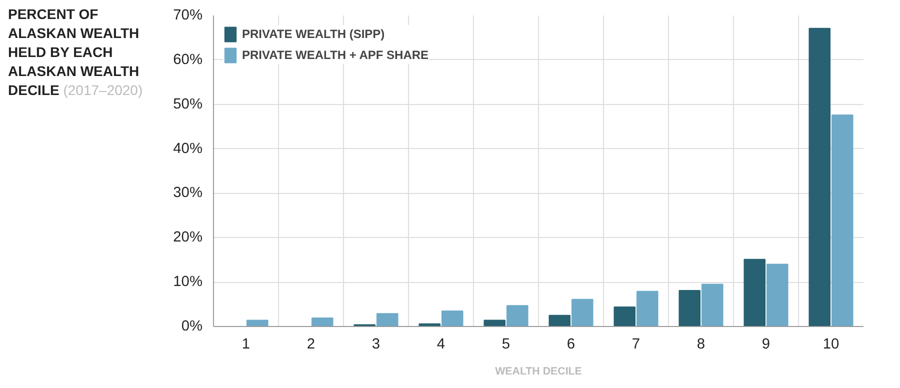 The width and height of the screenshot is (900, 388). Describe the element at coordinates (766, 344) in the screenshot. I see `x-tick-label: 9` at that location.